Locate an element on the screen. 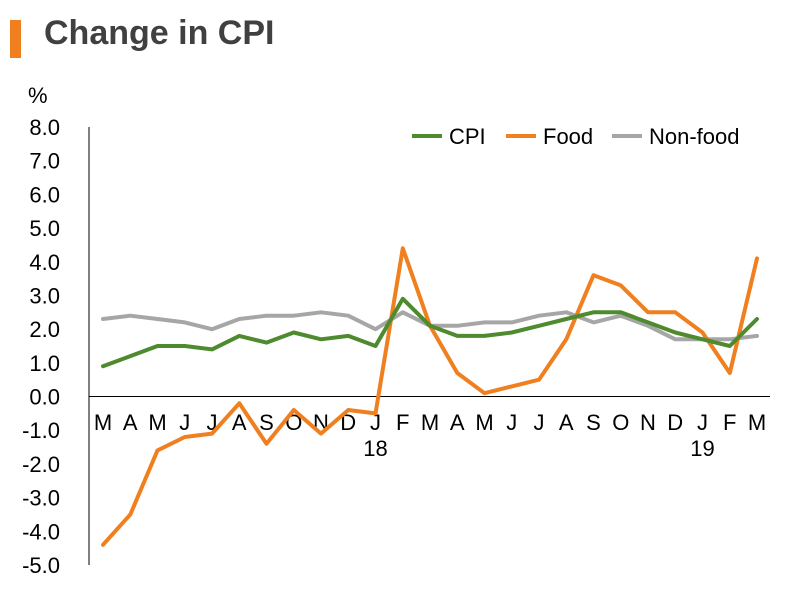  y-tick-label: -2.0 is located at coordinates (41, 464).